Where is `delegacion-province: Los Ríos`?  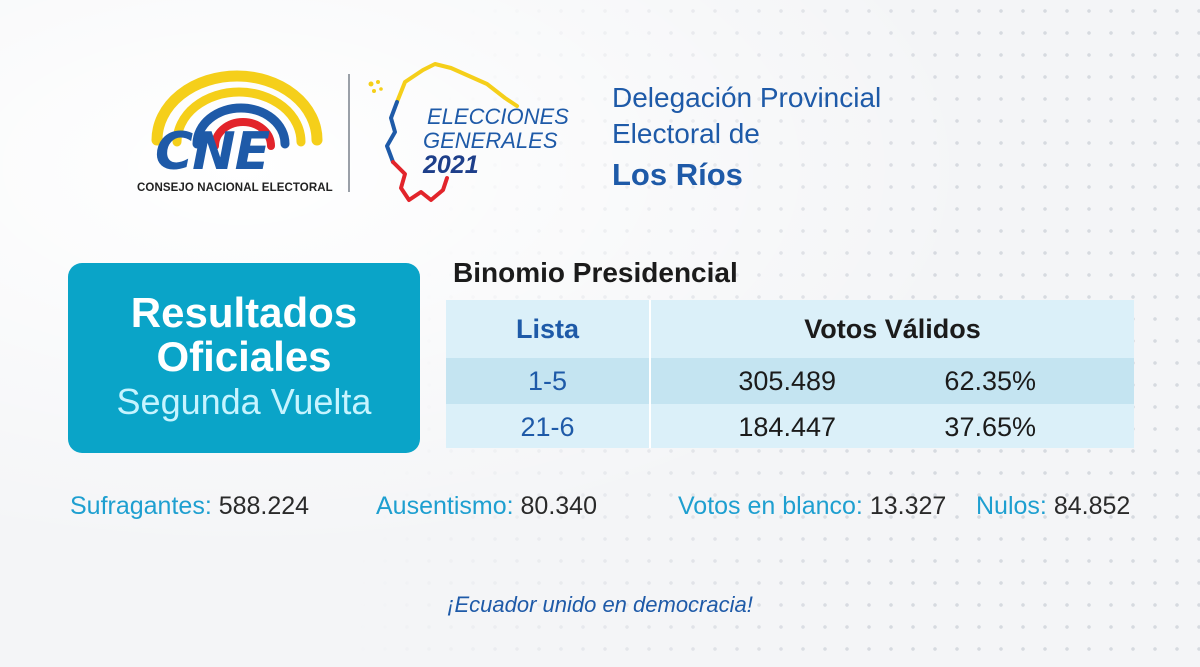
delegacion-province: Los Ríos is located at coordinates (677, 174).